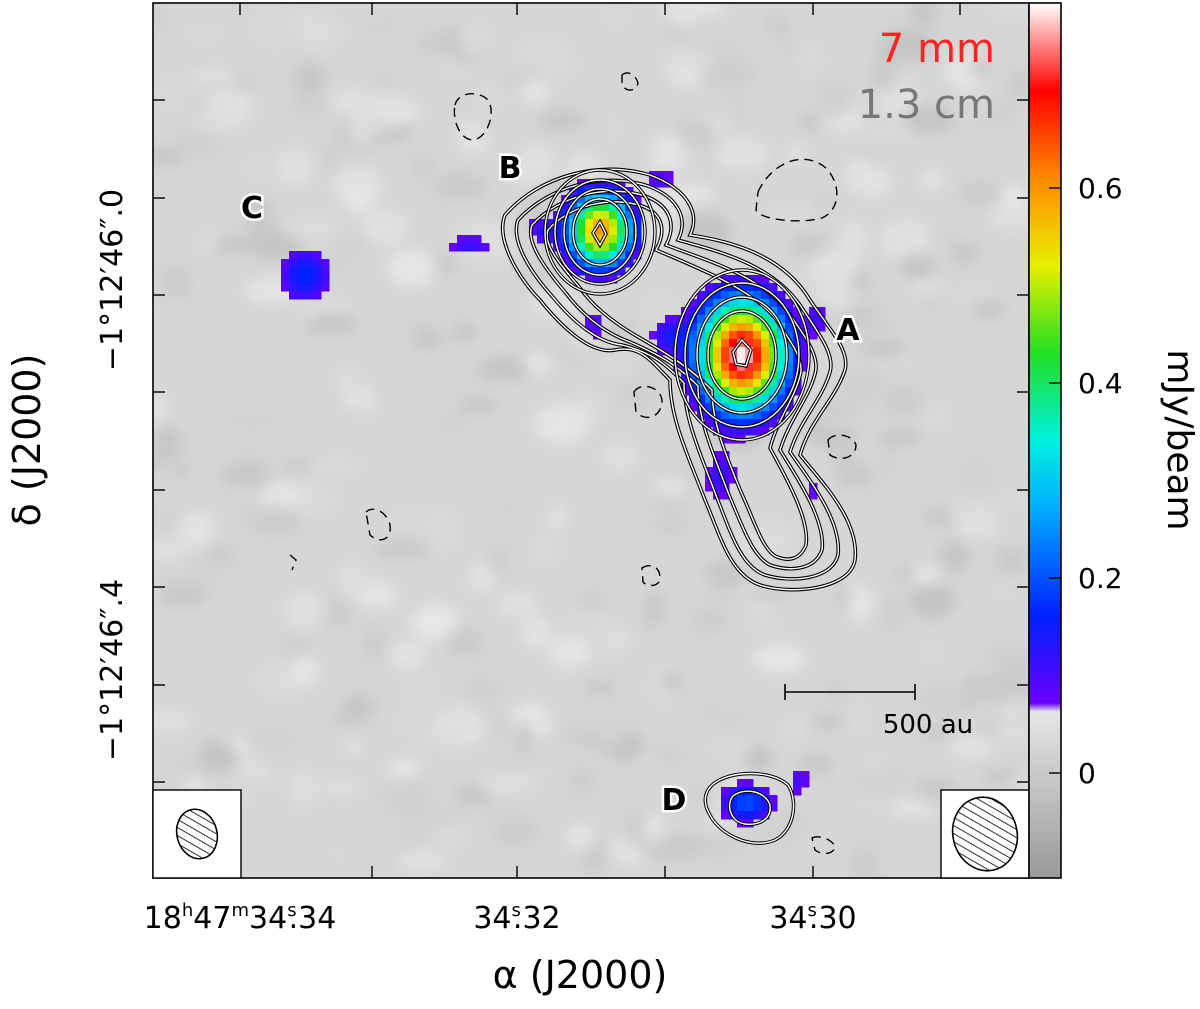  Describe the element at coordinates (742, 355) in the screenshot. I see `source-a-contours` at that location.